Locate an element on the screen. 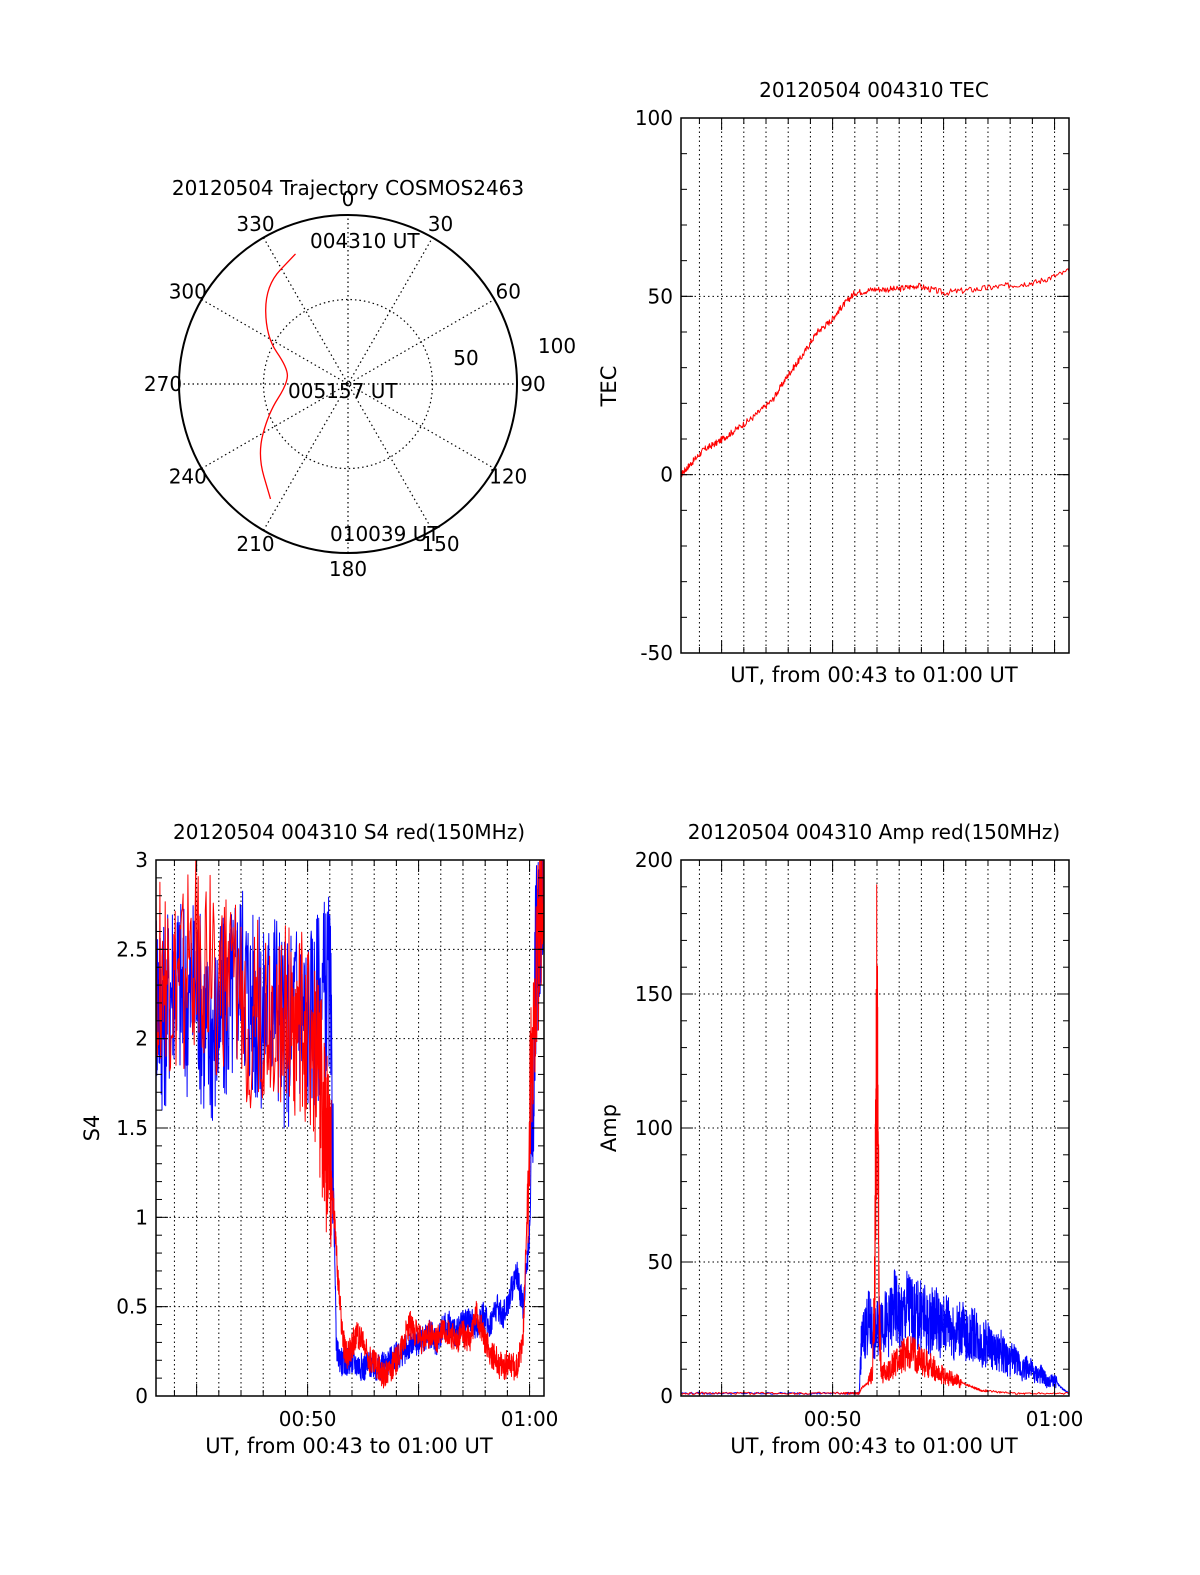 The height and width of the screenshot is (1575, 1200). azimuth-tick-label: 330 is located at coordinates (255, 224).